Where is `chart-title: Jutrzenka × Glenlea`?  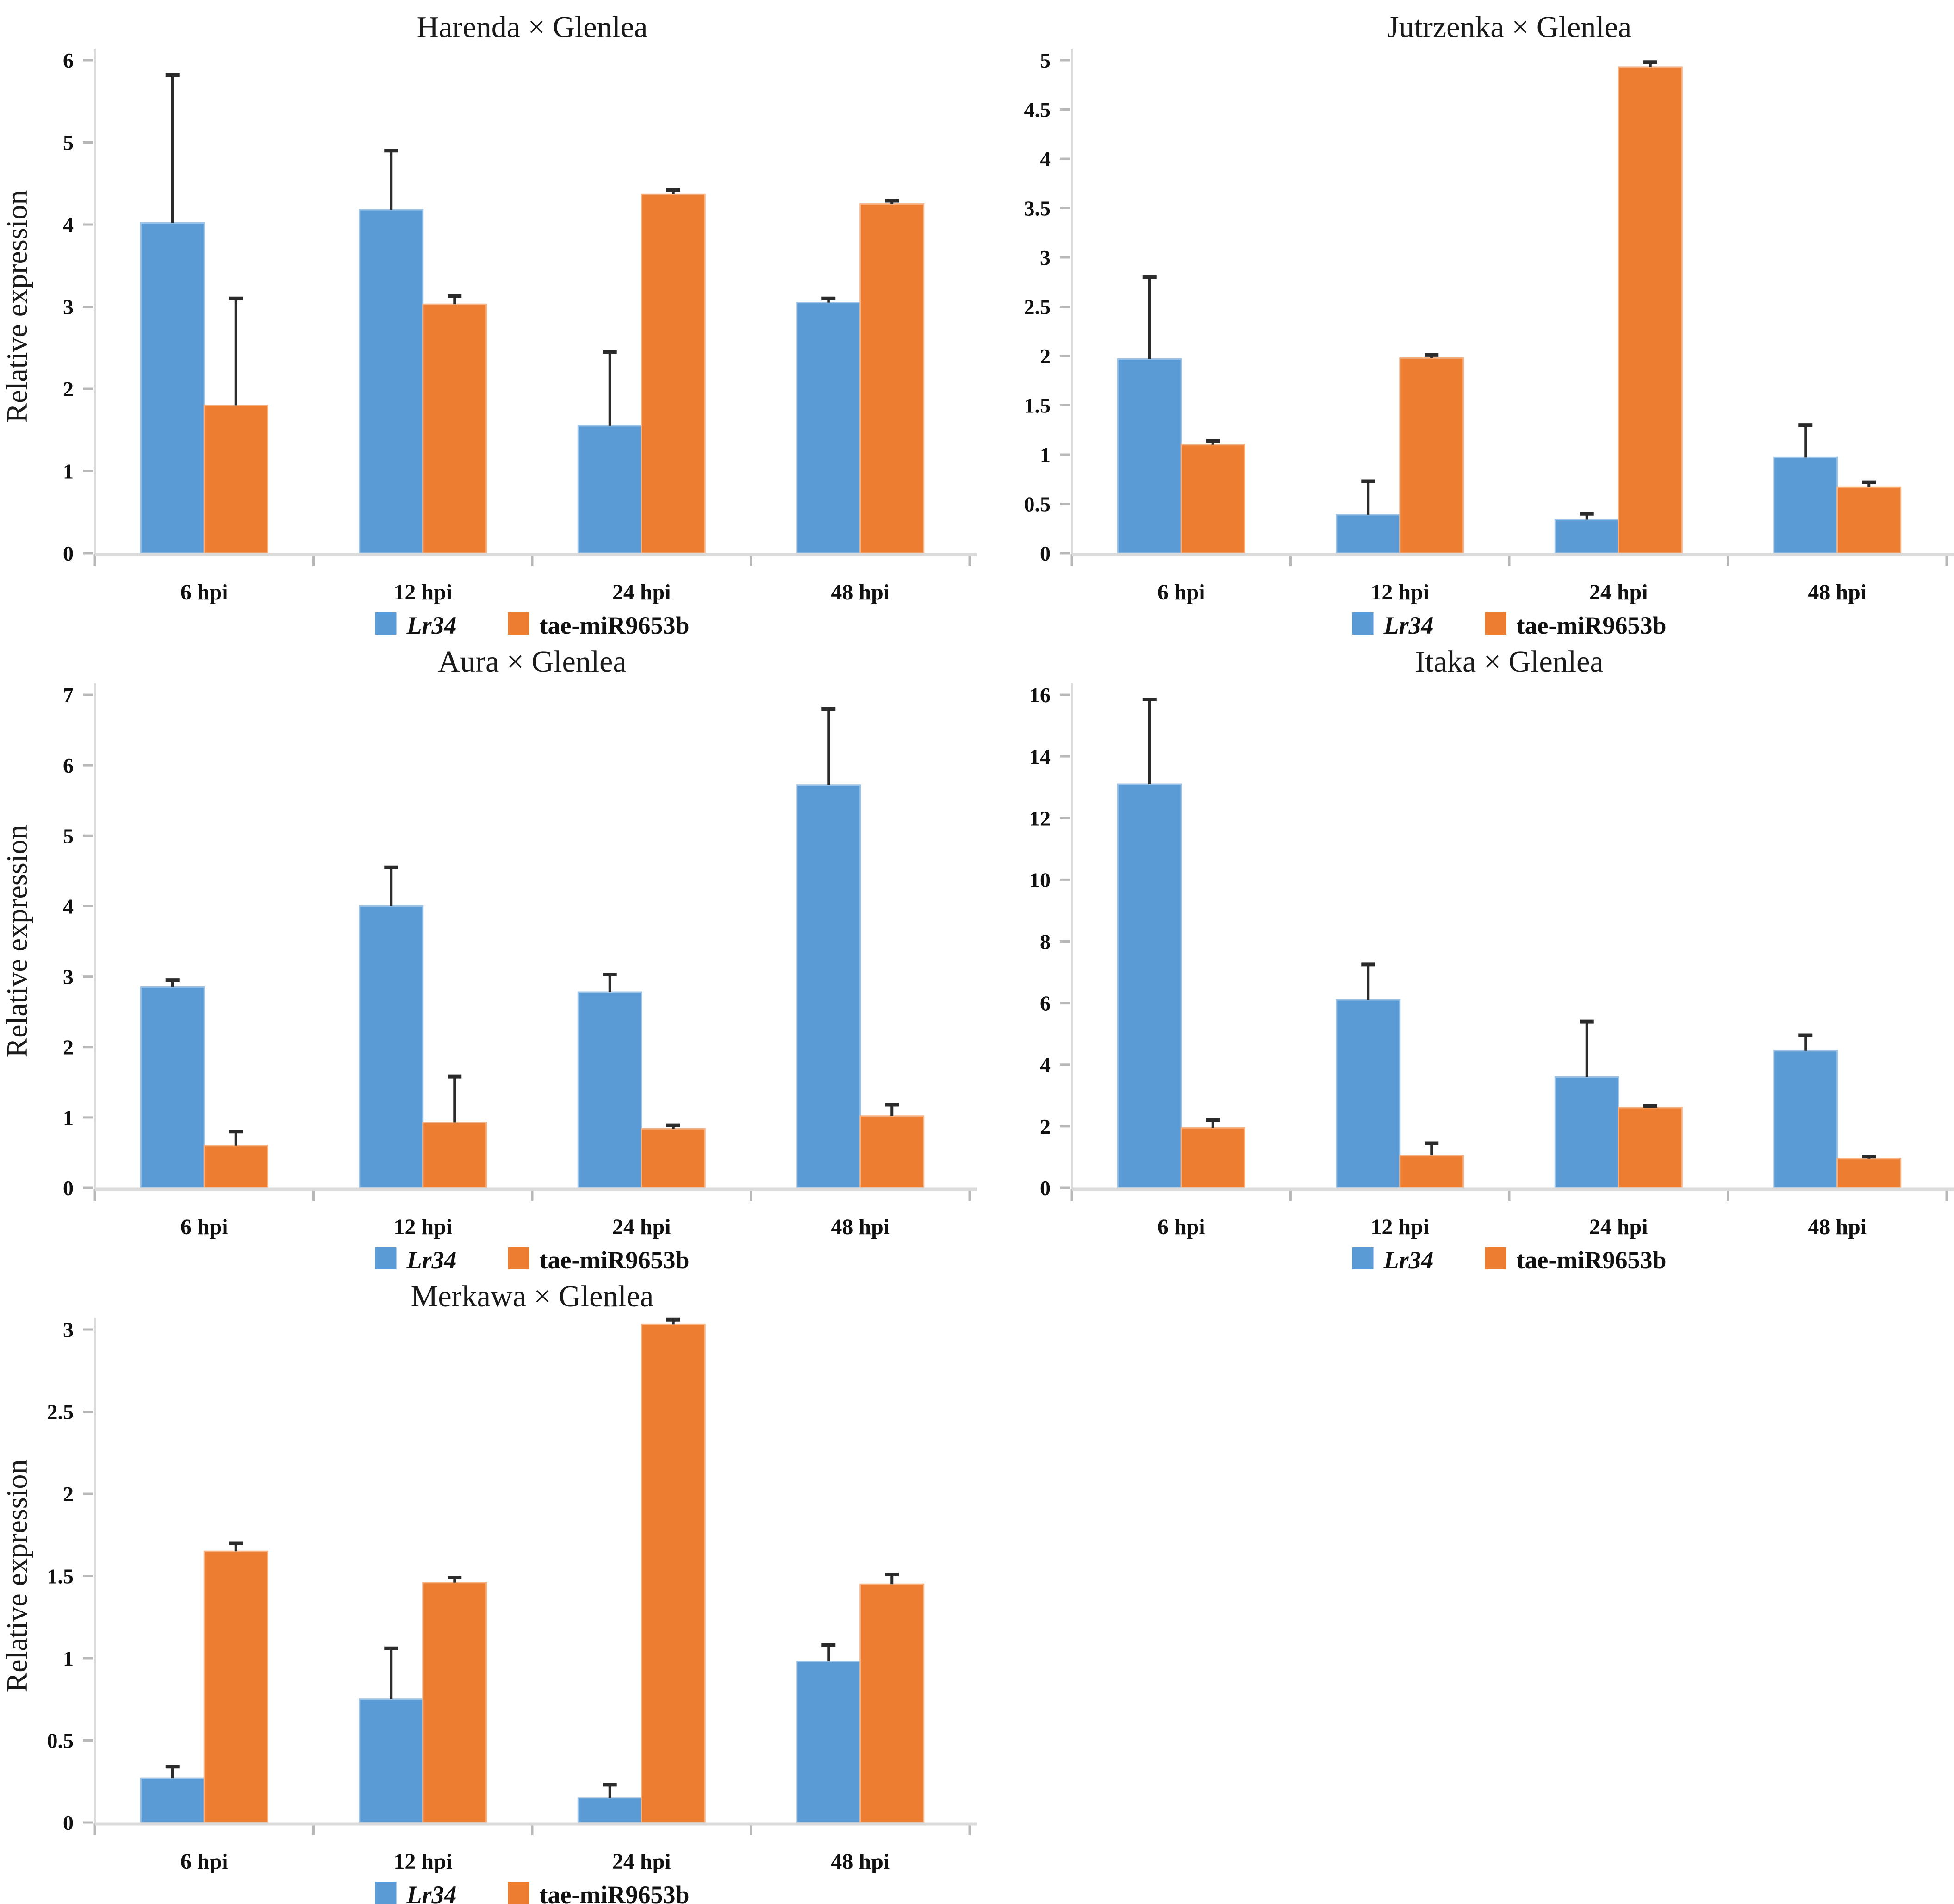 chart-title: Jutrzenka × Glenlea is located at coordinates (1509, 27).